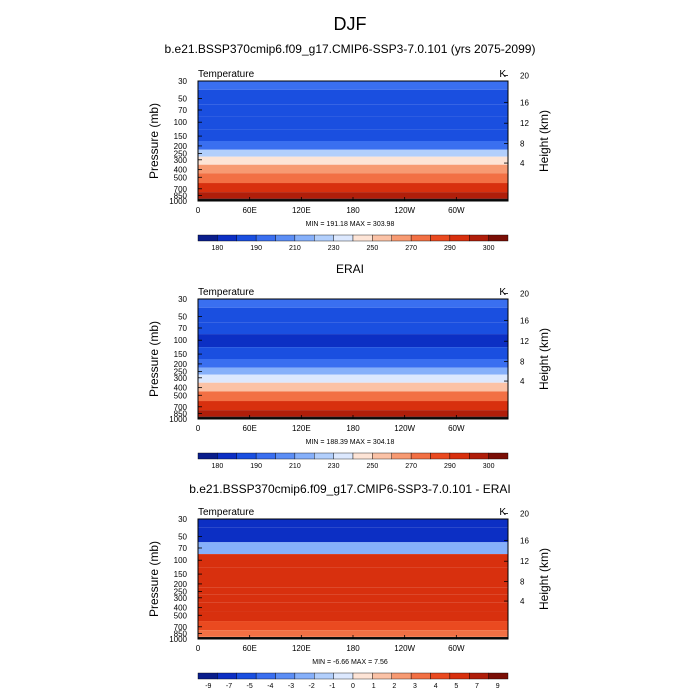 This screenshot has width=700, height=700. What do you see at coordinates (350, 442) in the screenshot?
I see `stats-text: MIN = 188.39 MAX = 304.18` at bounding box center [350, 442].